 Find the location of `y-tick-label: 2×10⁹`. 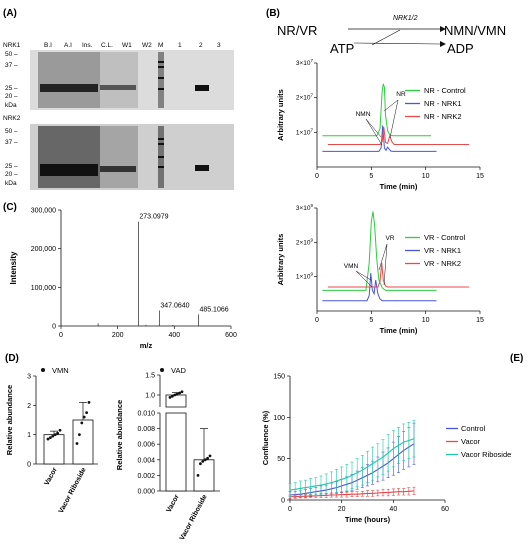

y-tick-label: 2×10⁹ is located at coordinates (305, 241).